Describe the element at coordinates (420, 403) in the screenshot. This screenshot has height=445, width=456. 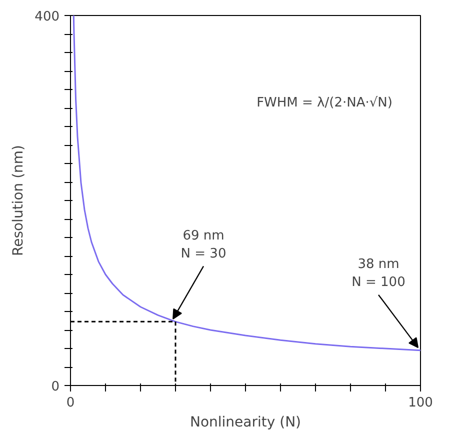
I see `x-tick-label: 100` at that location.